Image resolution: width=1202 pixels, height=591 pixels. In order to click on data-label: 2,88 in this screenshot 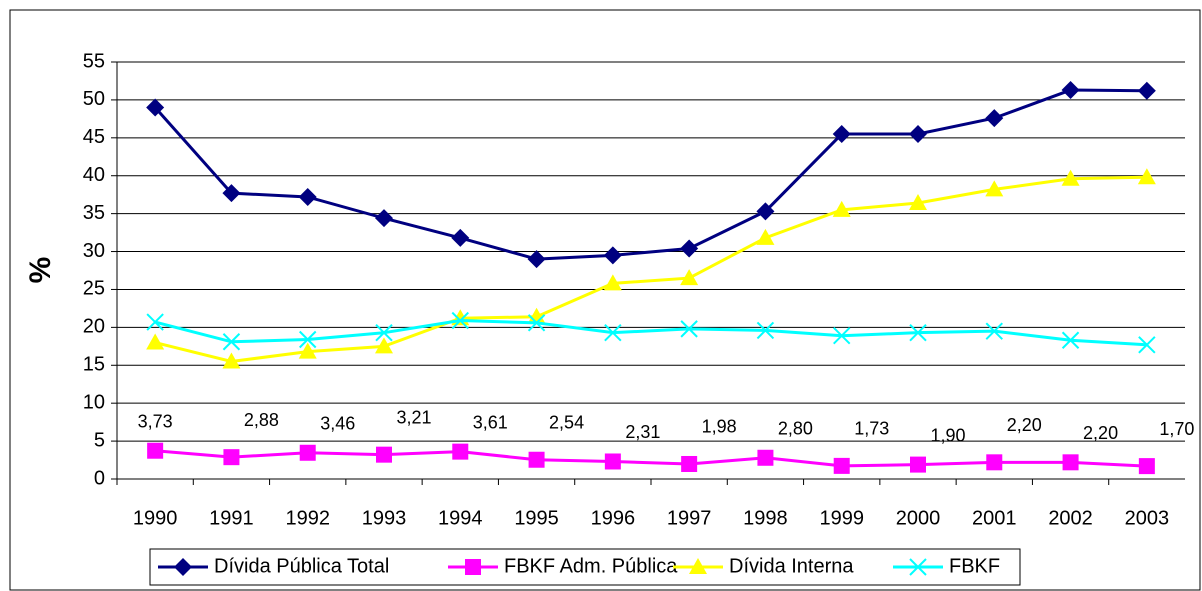, I will do `click(261, 420)`.